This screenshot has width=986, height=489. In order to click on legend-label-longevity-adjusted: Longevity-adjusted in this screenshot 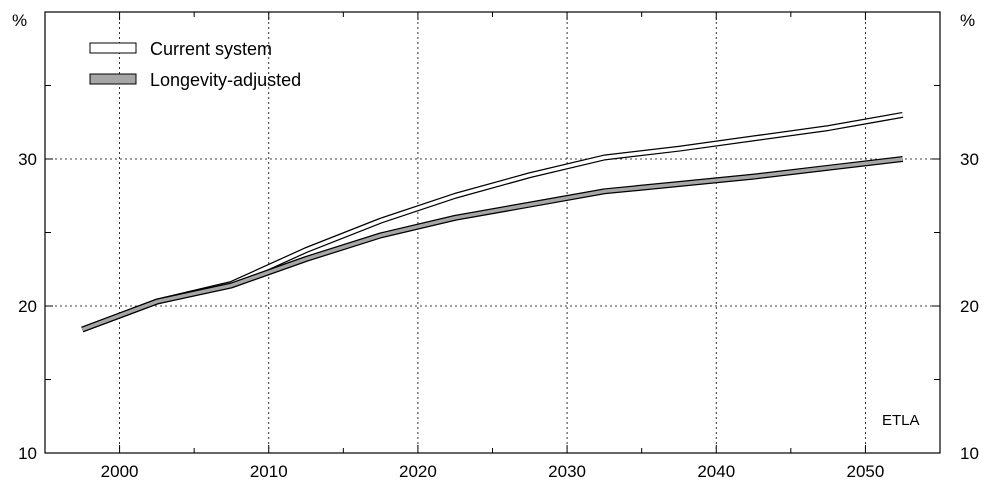, I will do `click(225, 80)`.